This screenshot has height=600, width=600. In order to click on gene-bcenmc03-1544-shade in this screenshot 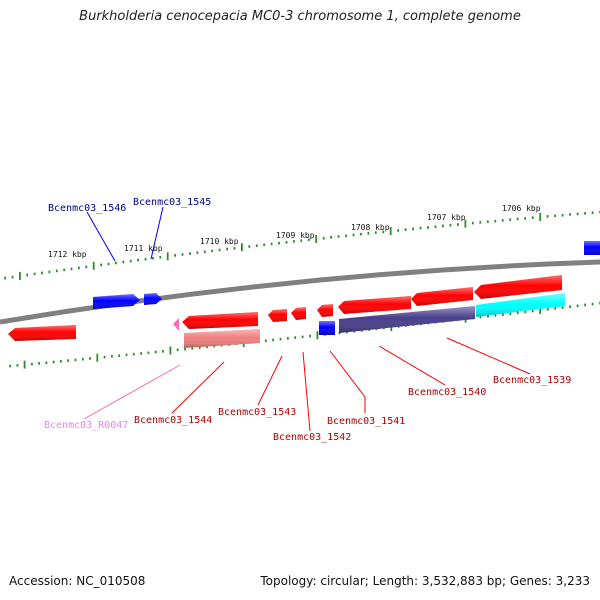, I will do `click(220, 320)`.